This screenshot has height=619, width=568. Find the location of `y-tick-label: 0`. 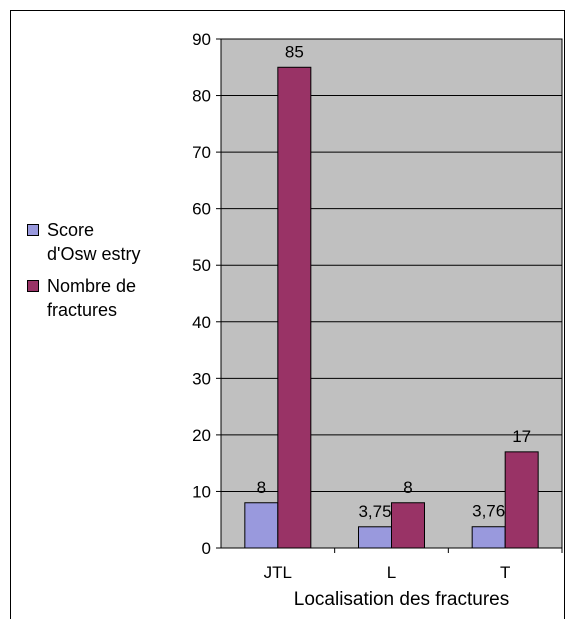

y-tick-label: 0 is located at coordinates (206, 548).